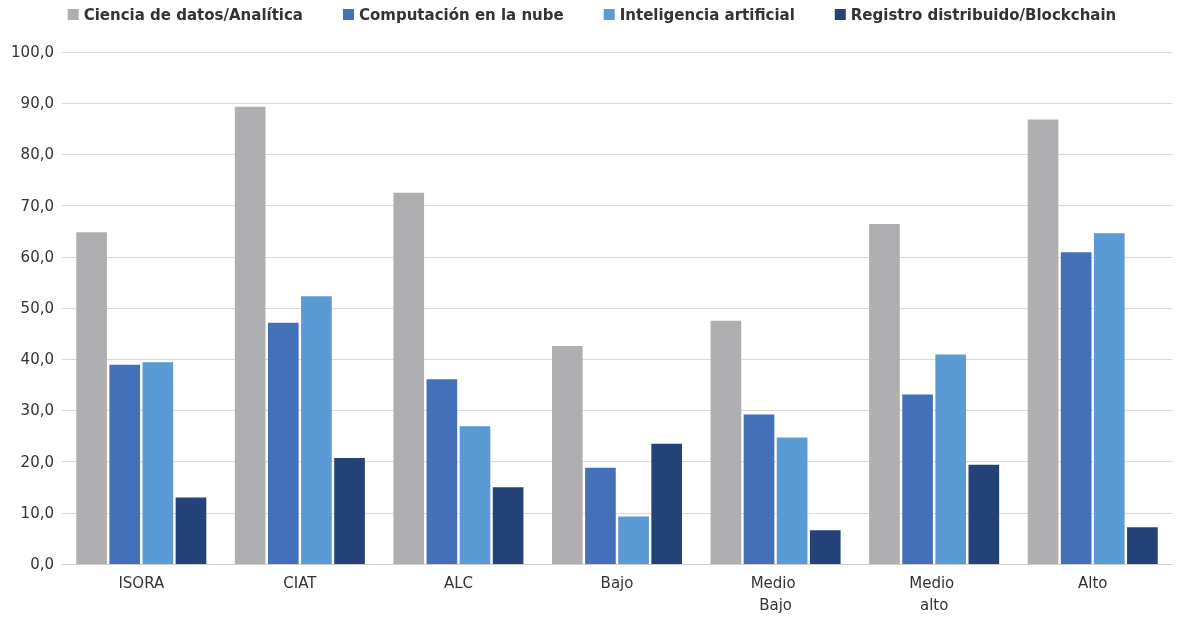  I want to click on x-tick-label: Medio alto, so click(934, 594).